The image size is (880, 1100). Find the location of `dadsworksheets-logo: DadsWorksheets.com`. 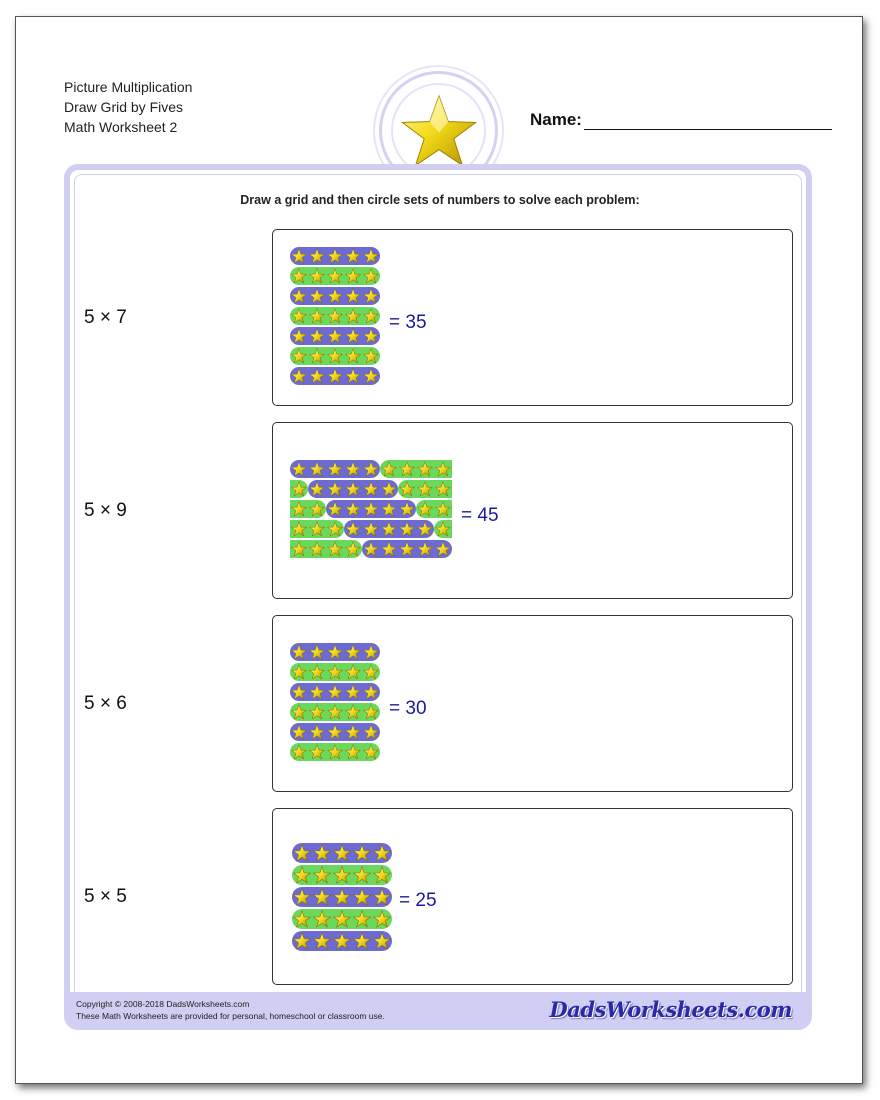

dadsworksheets-logo: DadsWorksheets.com is located at coordinates (671, 1009).